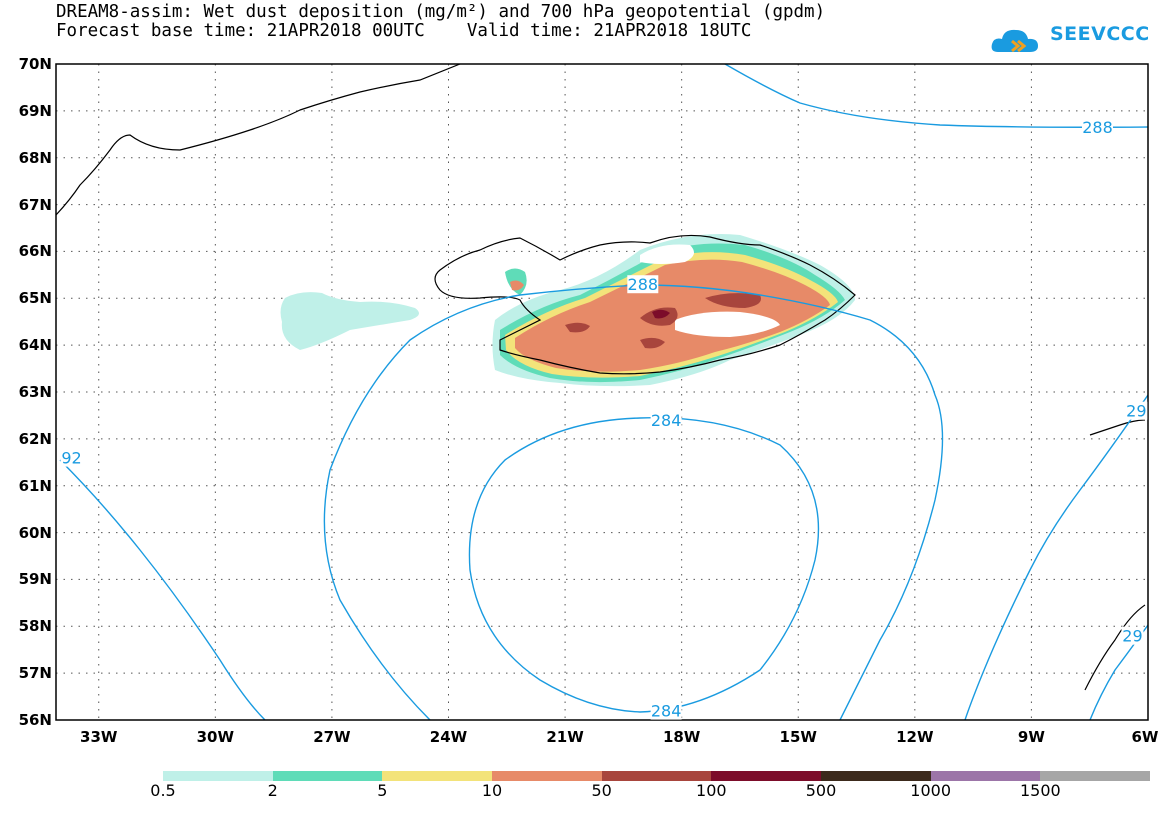 This screenshot has width=1175, height=815. I want to click on latitude-label: 64N, so click(35, 345).